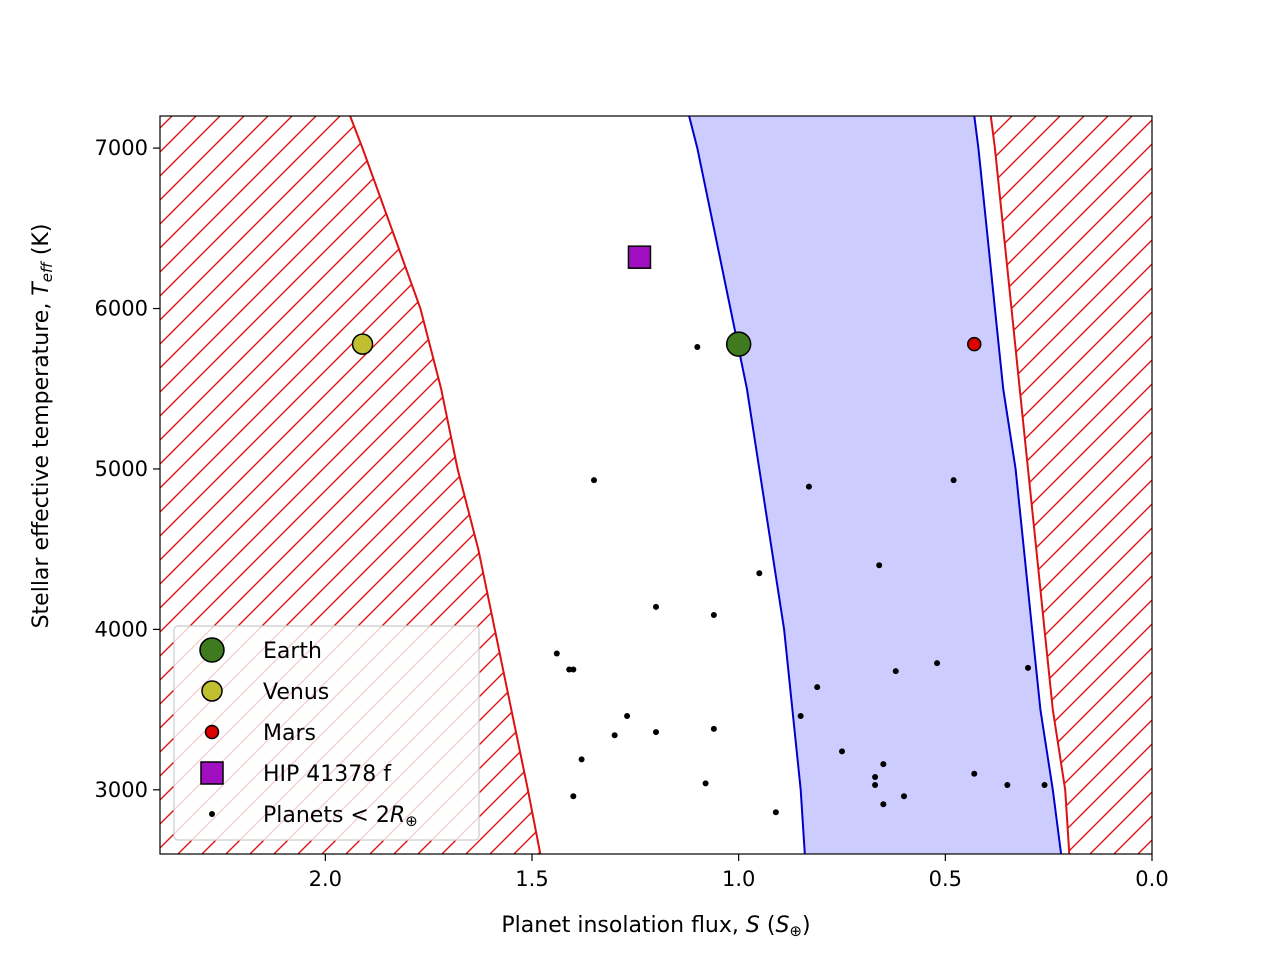  What do you see at coordinates (212, 814) in the screenshot?
I see `legend-marker-planets-2r` at bounding box center [212, 814].